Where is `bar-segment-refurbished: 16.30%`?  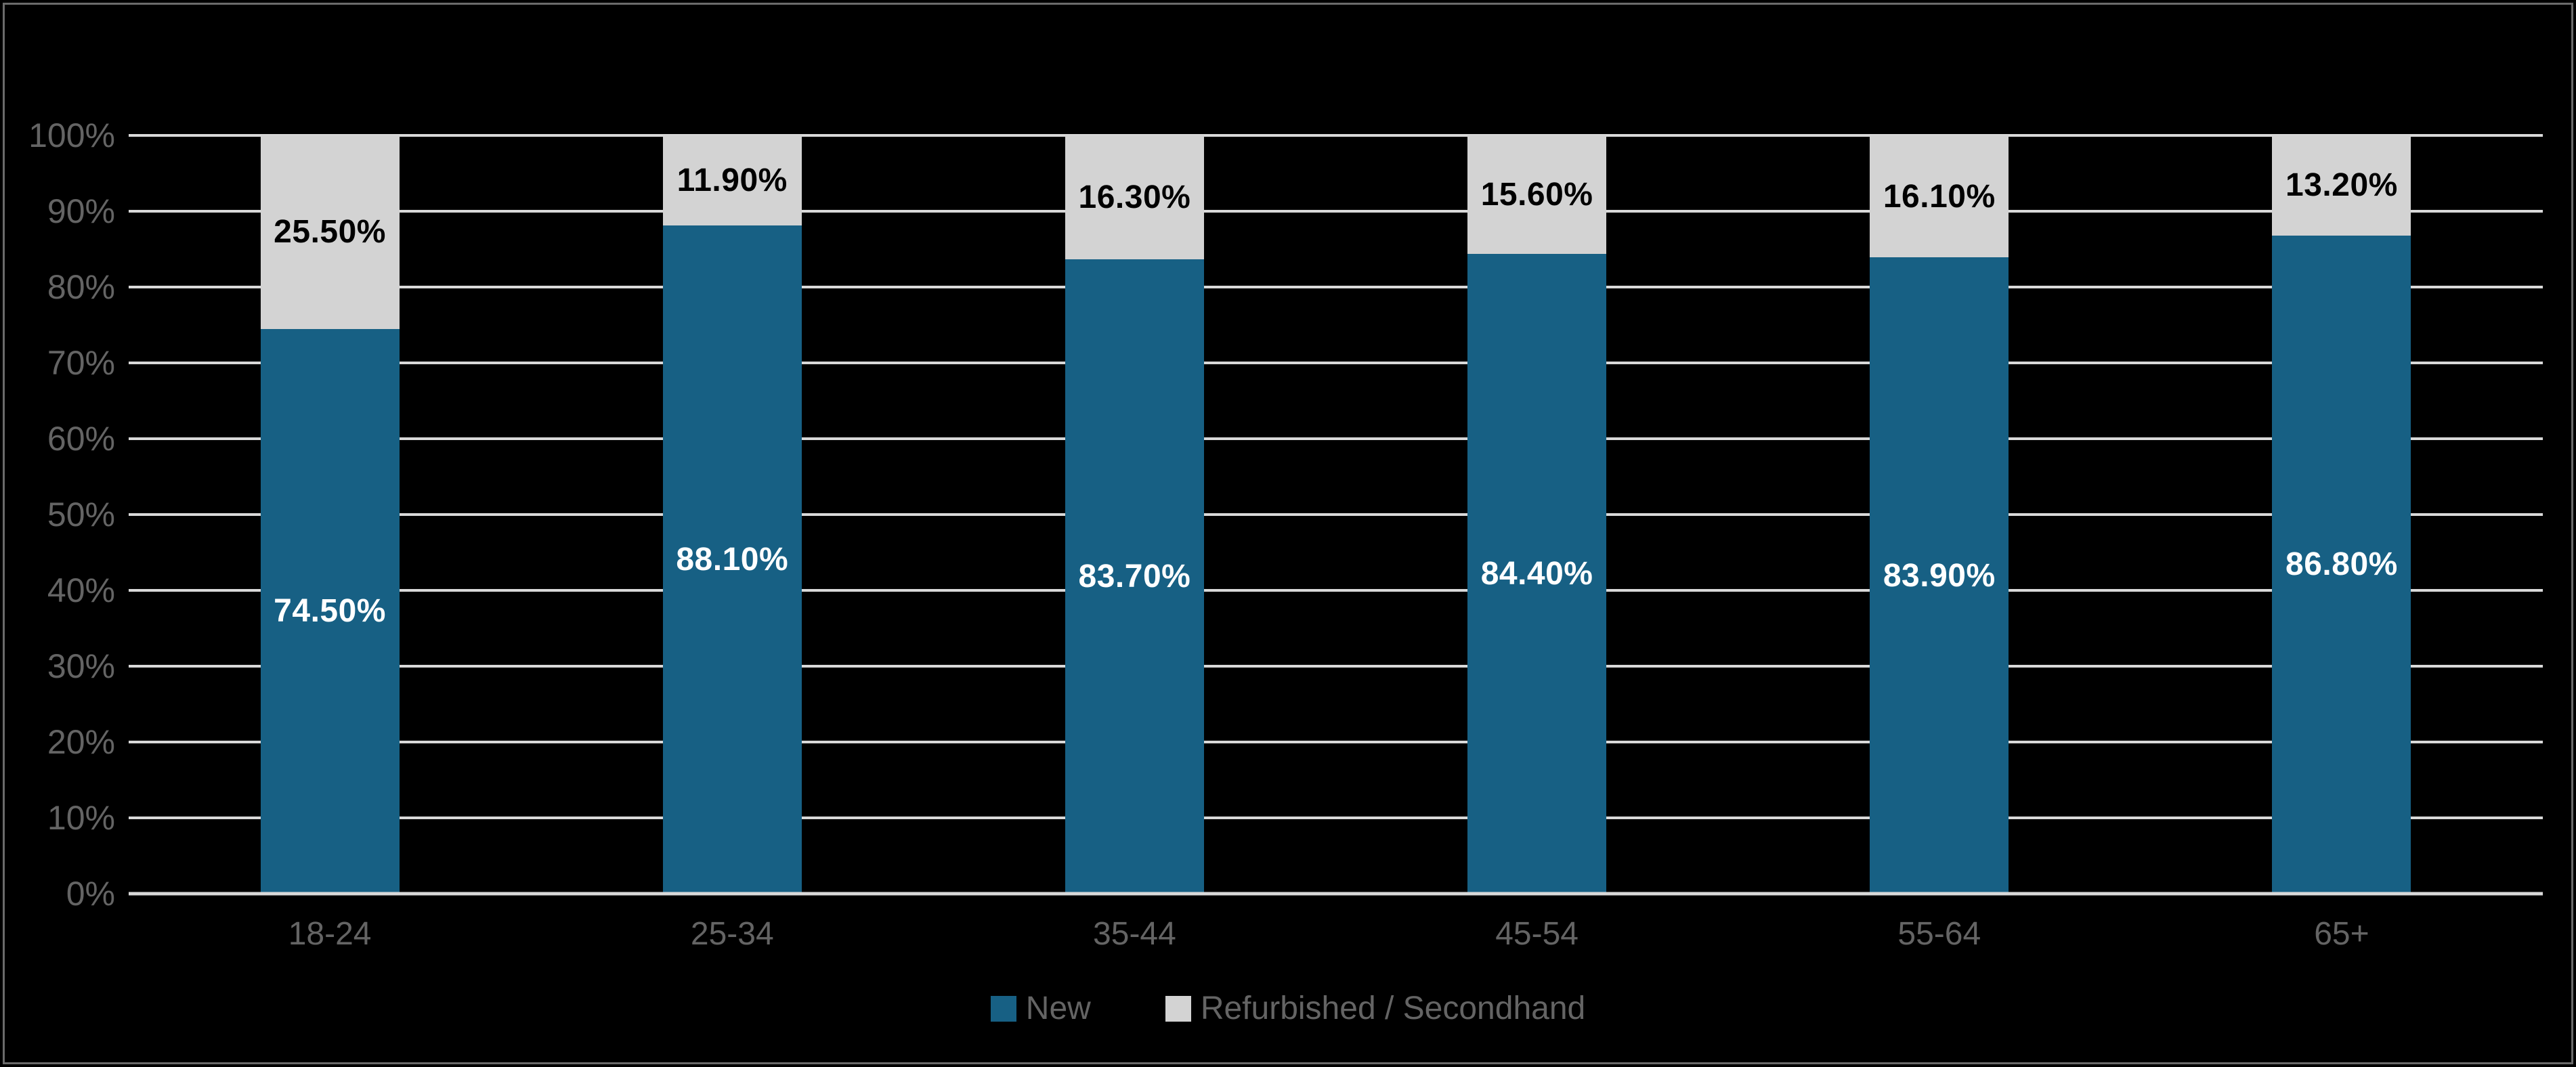 bar-segment-refurbished: 16.30% is located at coordinates (1134, 197).